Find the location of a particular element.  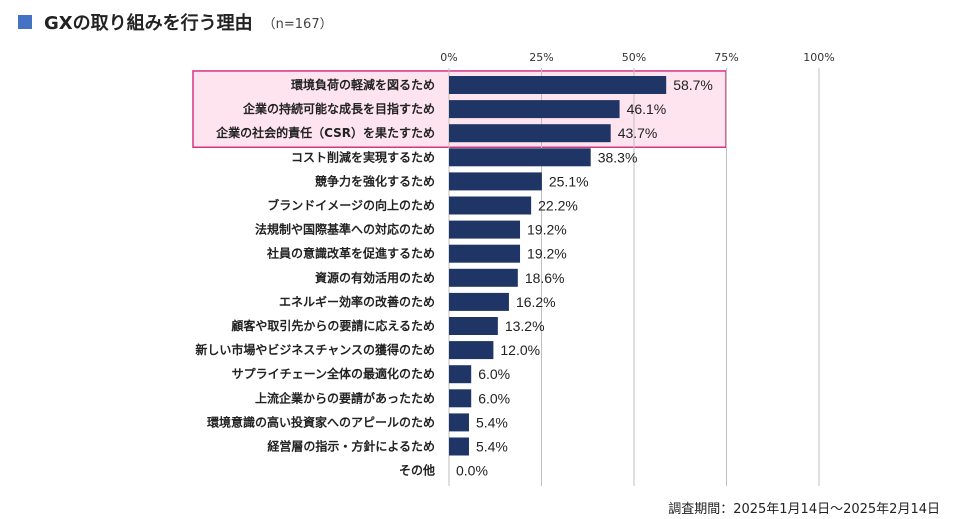

sample-size: （n=167） is located at coordinates (297, 24).